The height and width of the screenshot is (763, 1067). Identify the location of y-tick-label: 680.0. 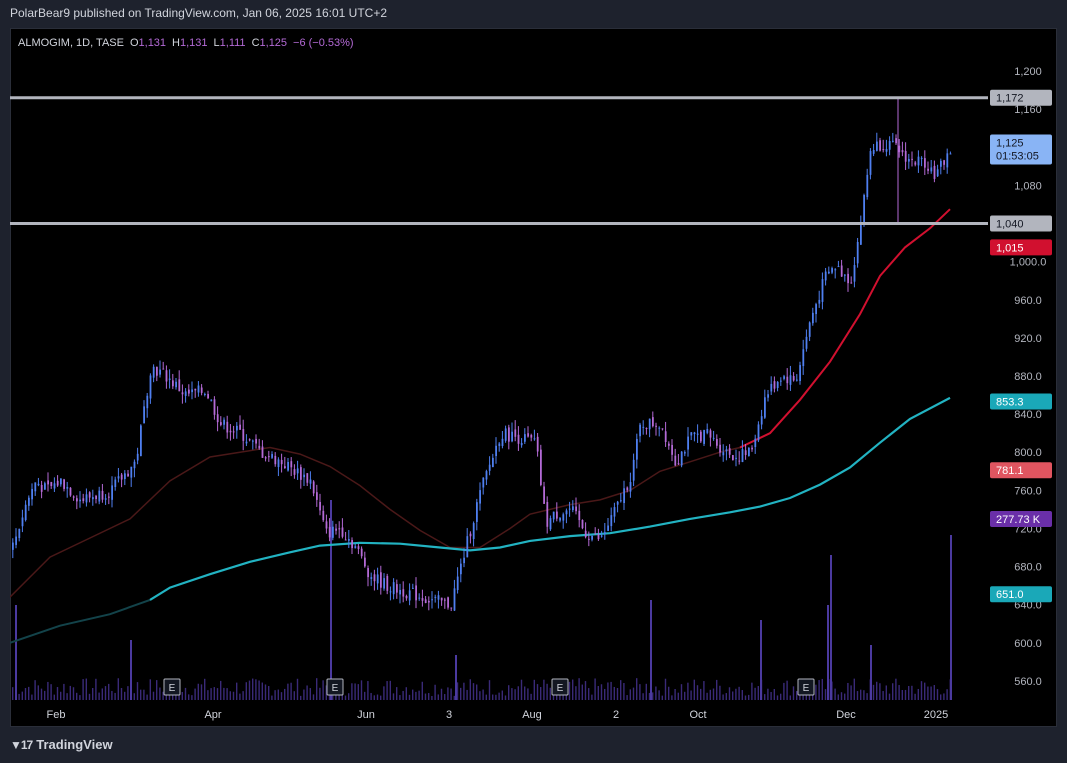
(1028, 568).